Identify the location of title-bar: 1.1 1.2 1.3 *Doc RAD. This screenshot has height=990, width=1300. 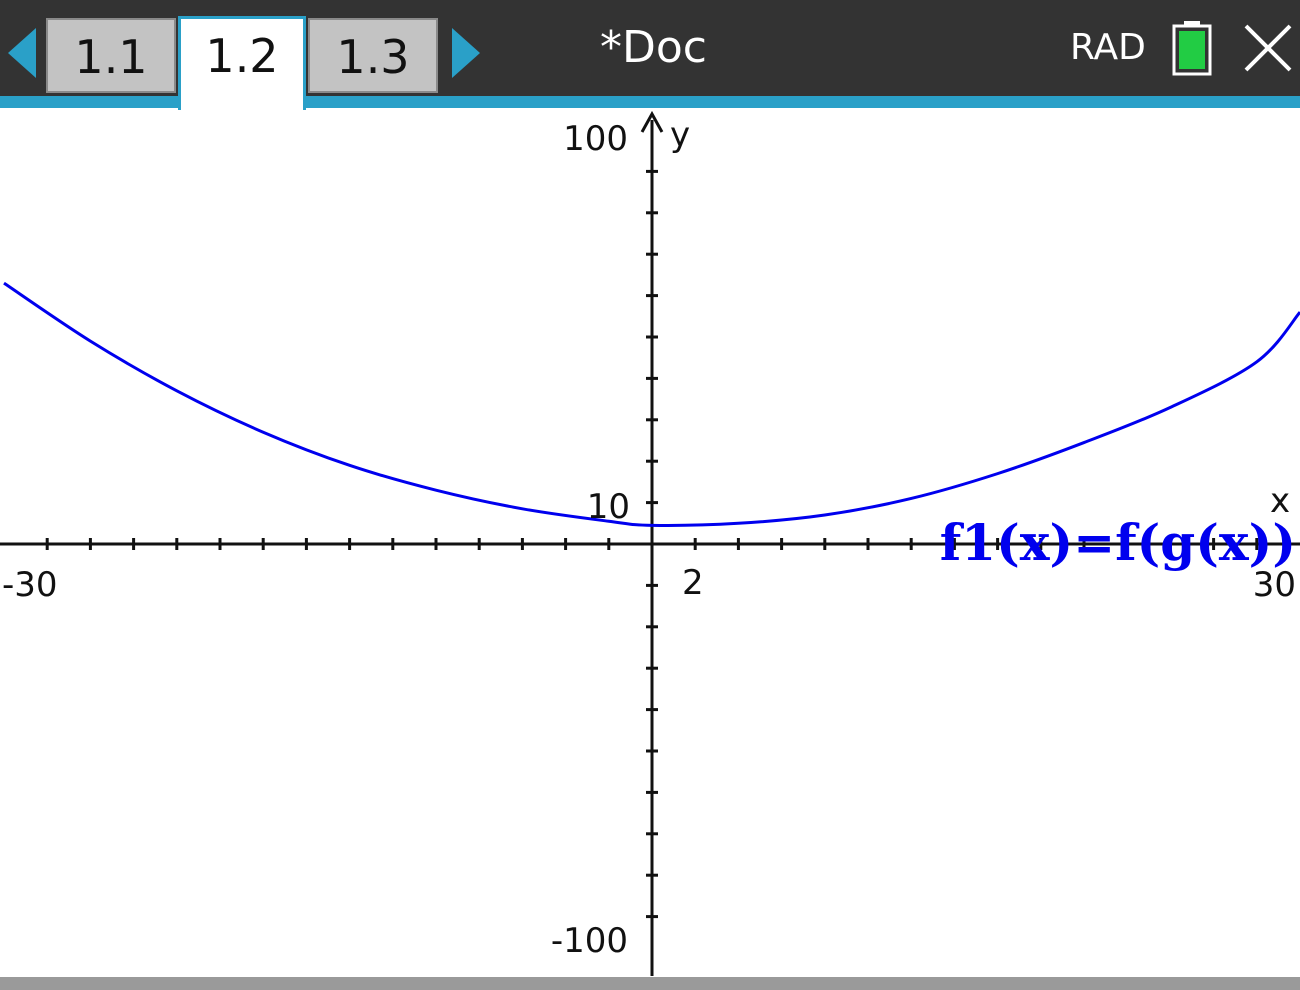
(650, 55).